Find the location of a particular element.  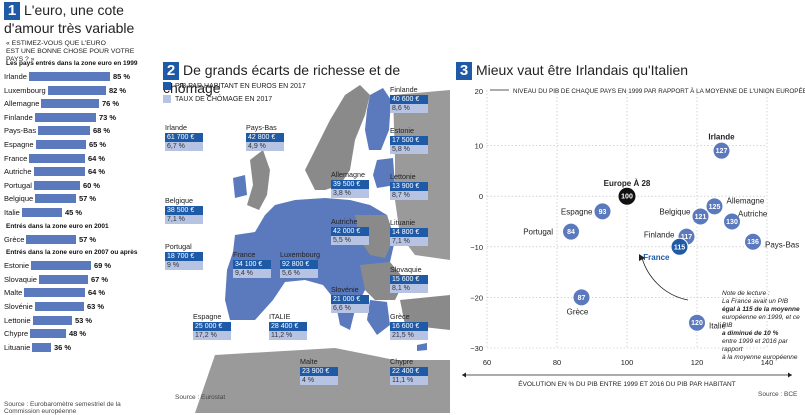

bar-value-label: 73 % is located at coordinates (108, 117).